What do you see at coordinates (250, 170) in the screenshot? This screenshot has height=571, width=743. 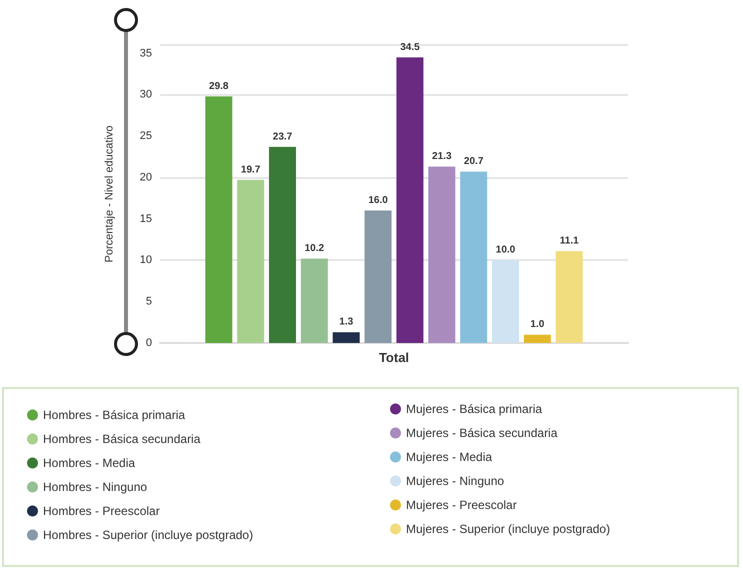 I see `data-label: 19.7` at bounding box center [250, 170].